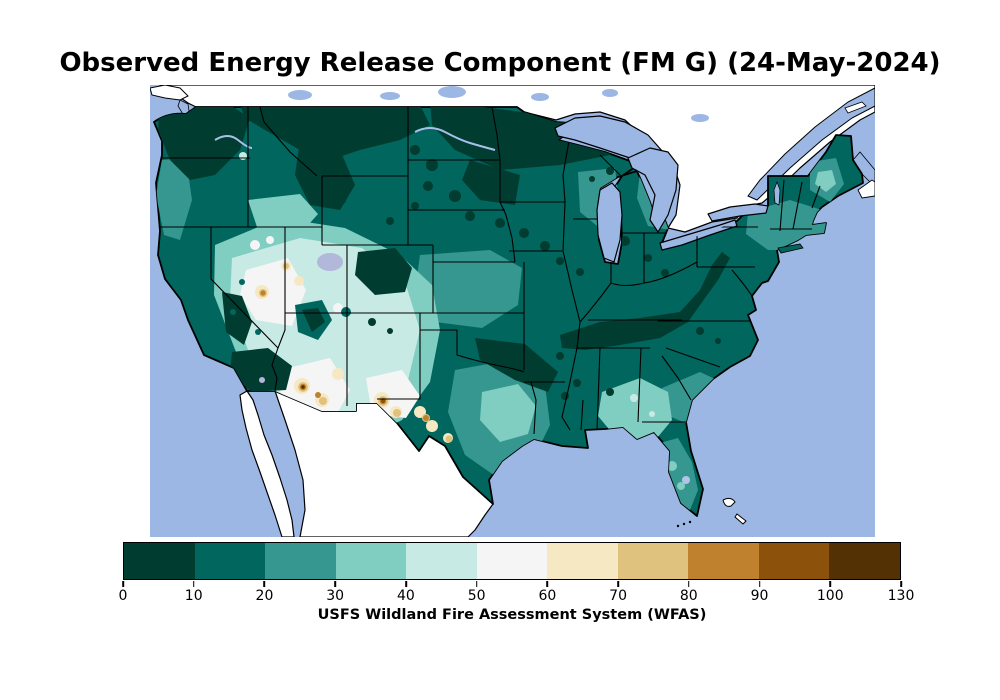 The image size is (1000, 700). Describe the element at coordinates (193, 596) in the screenshot. I see `colorbar-tick-label: 10` at that location.